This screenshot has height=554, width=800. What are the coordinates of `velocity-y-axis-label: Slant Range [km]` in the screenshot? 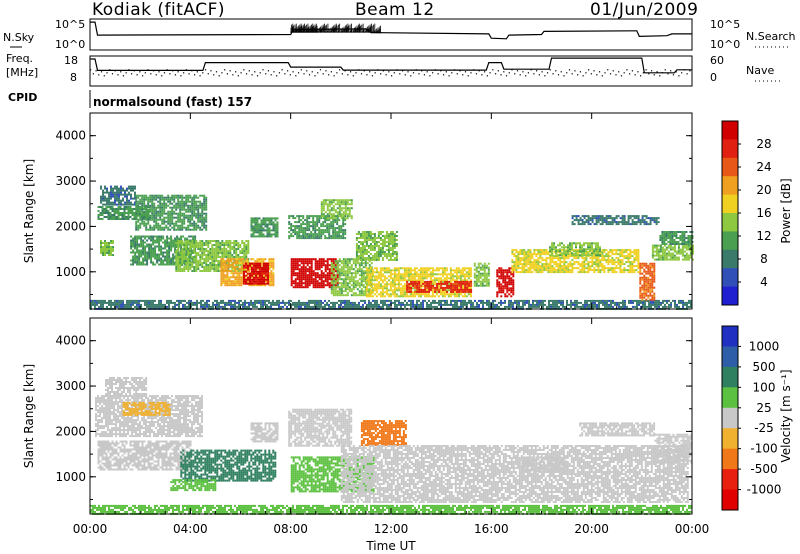 It's located at (29, 416).